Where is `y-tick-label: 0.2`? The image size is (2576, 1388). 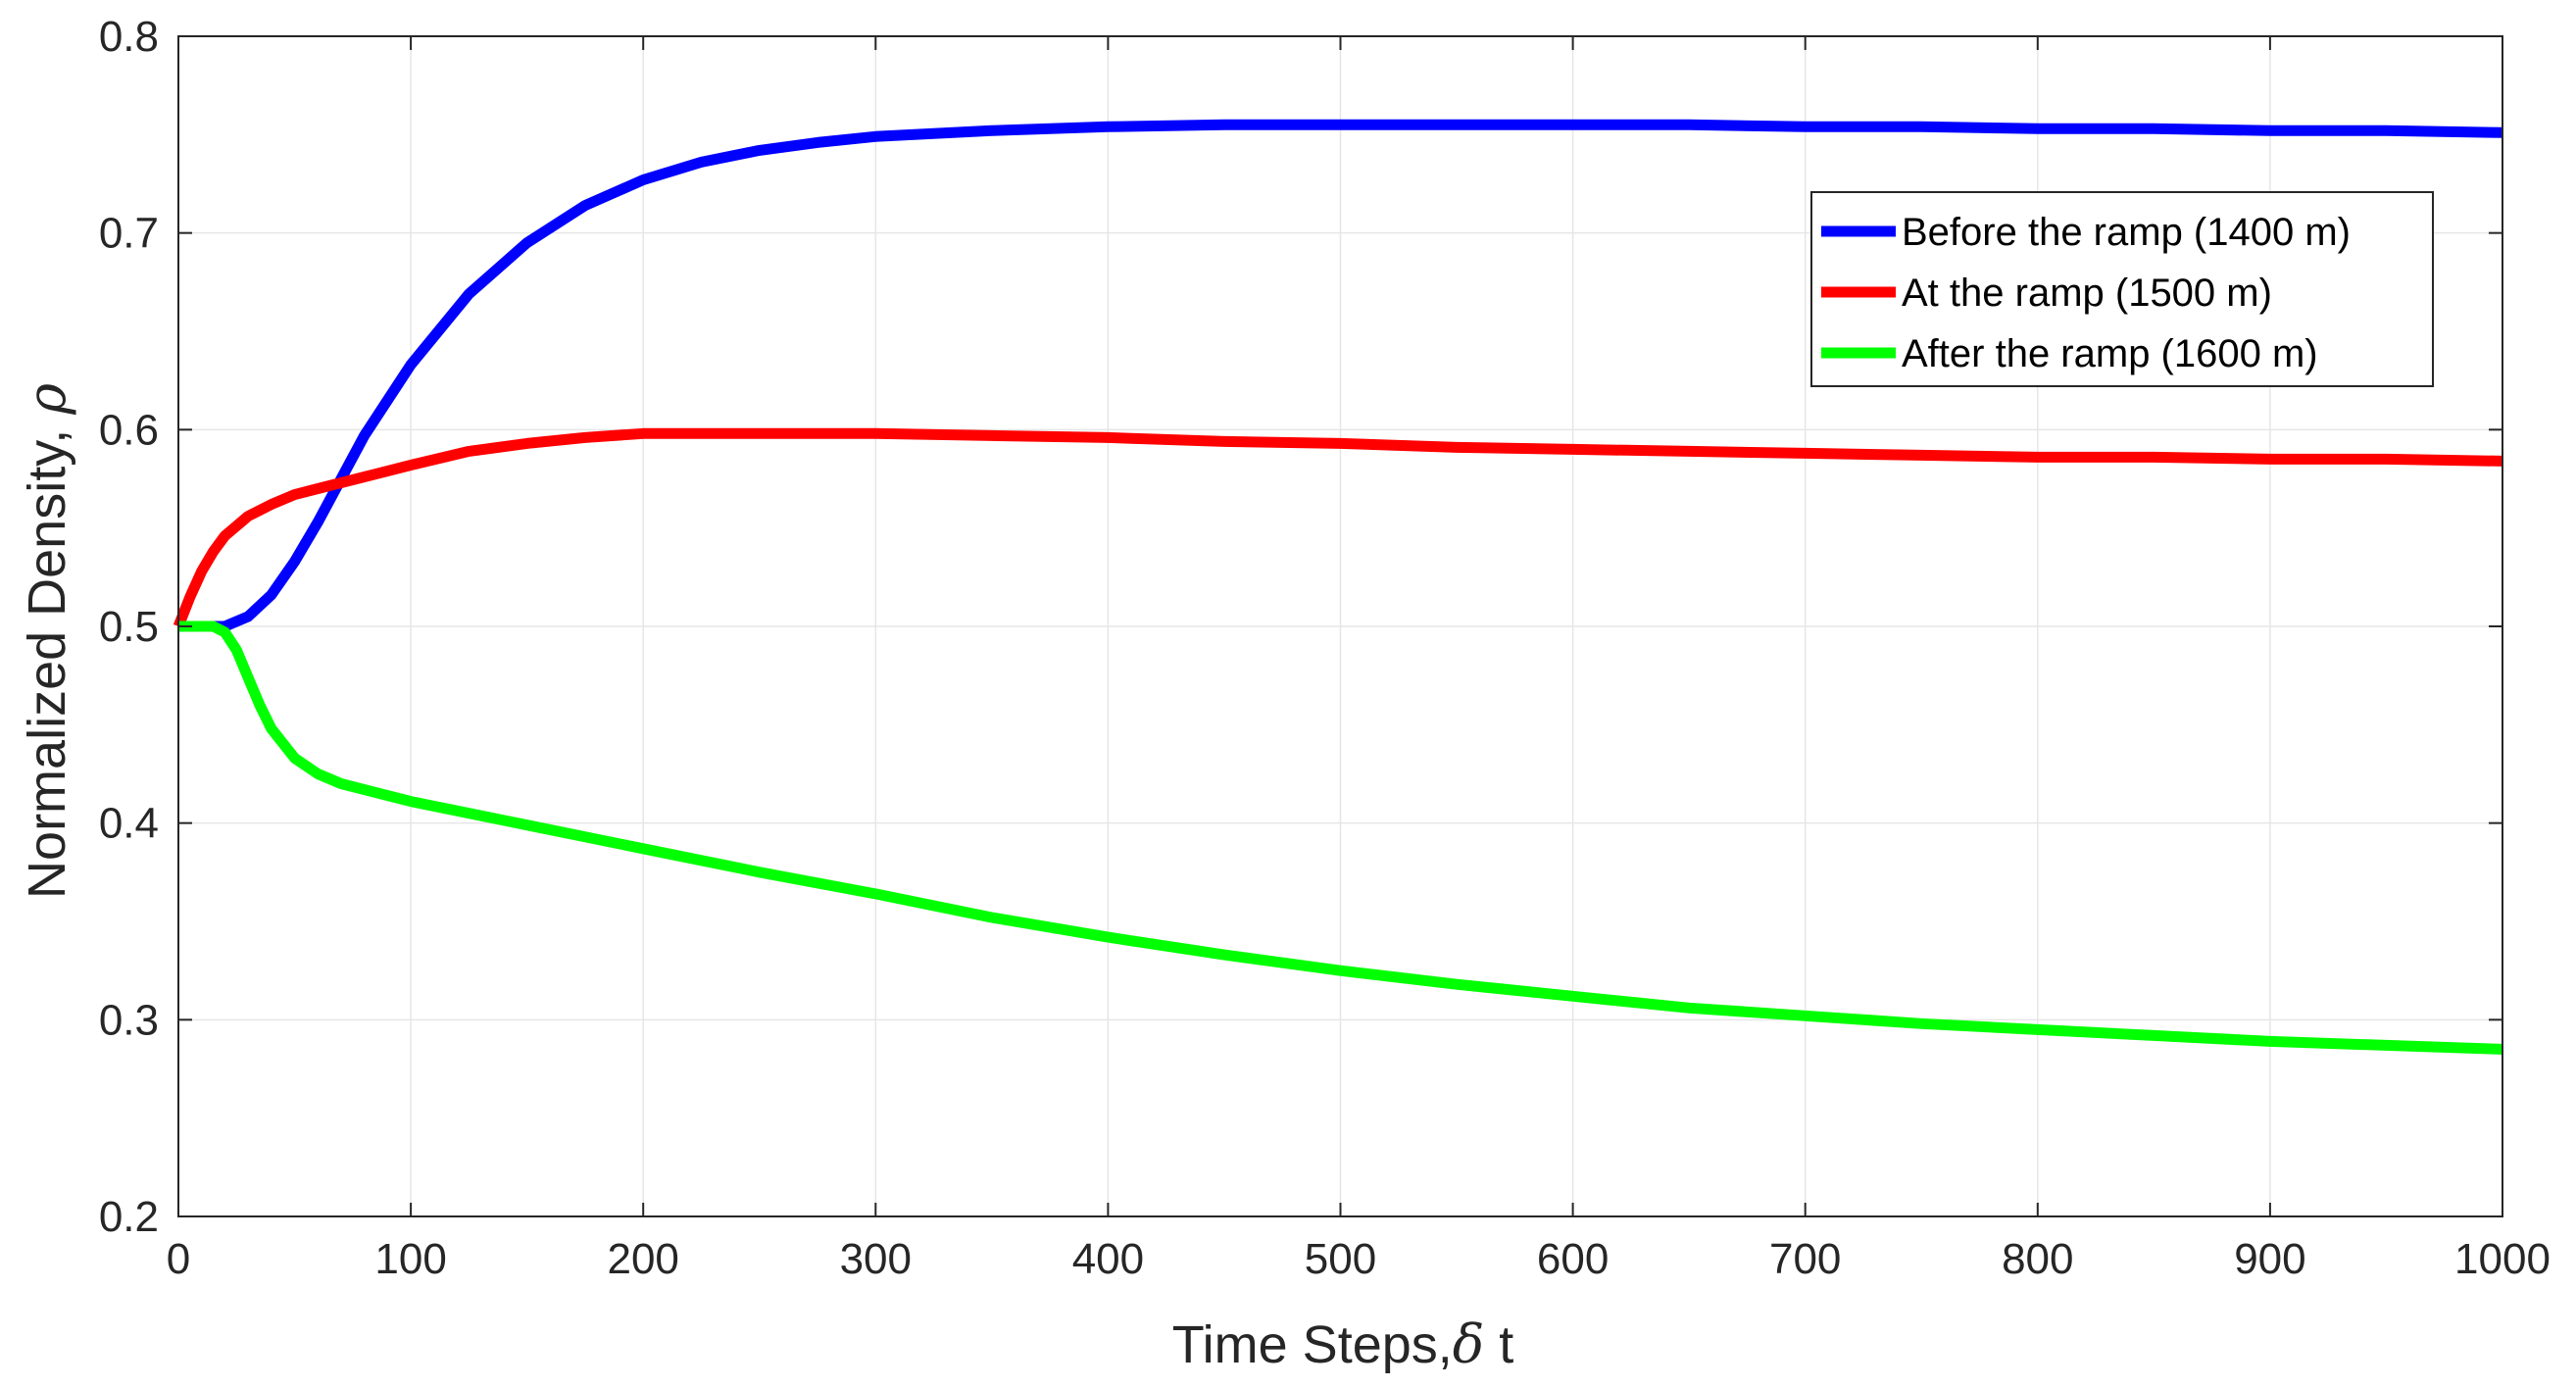
y-tick-label: 0.2 is located at coordinates (129, 1217).